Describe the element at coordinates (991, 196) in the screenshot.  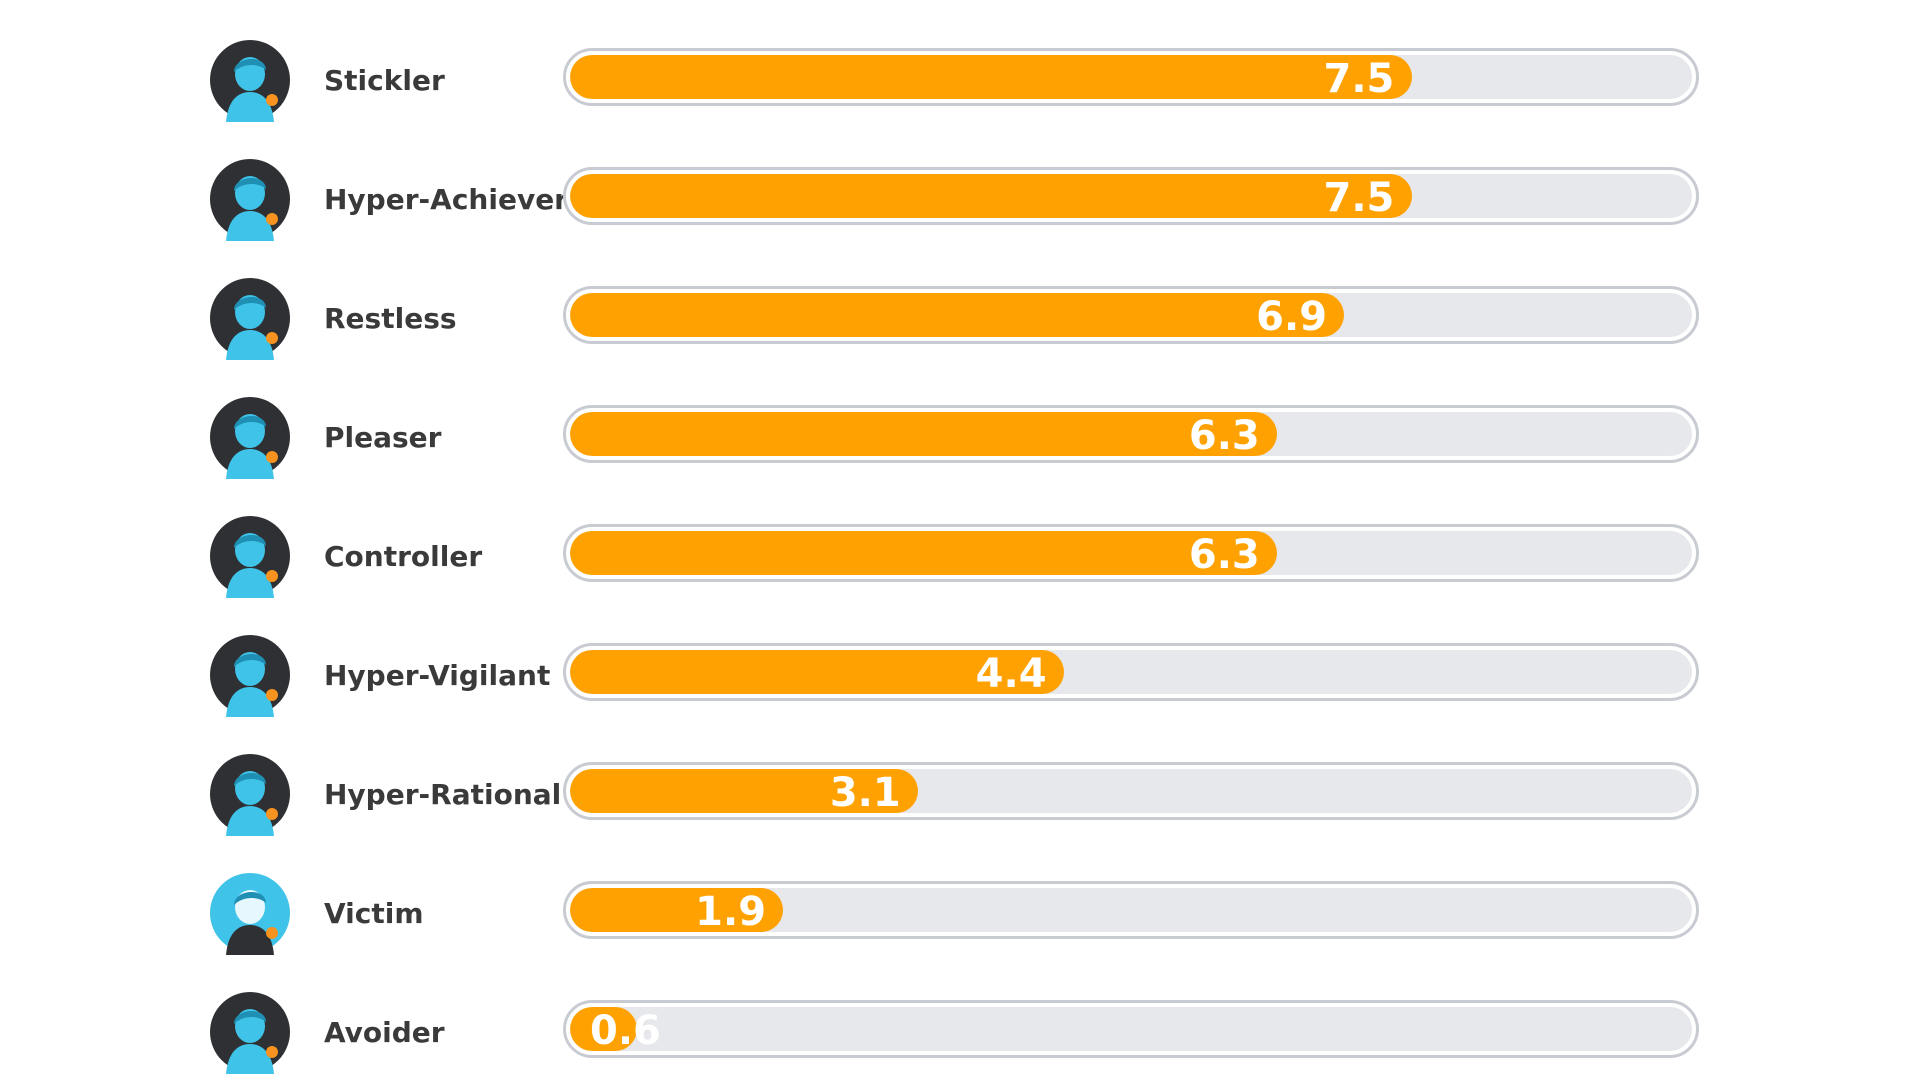
I see `bar-hyper-achiever` at that location.